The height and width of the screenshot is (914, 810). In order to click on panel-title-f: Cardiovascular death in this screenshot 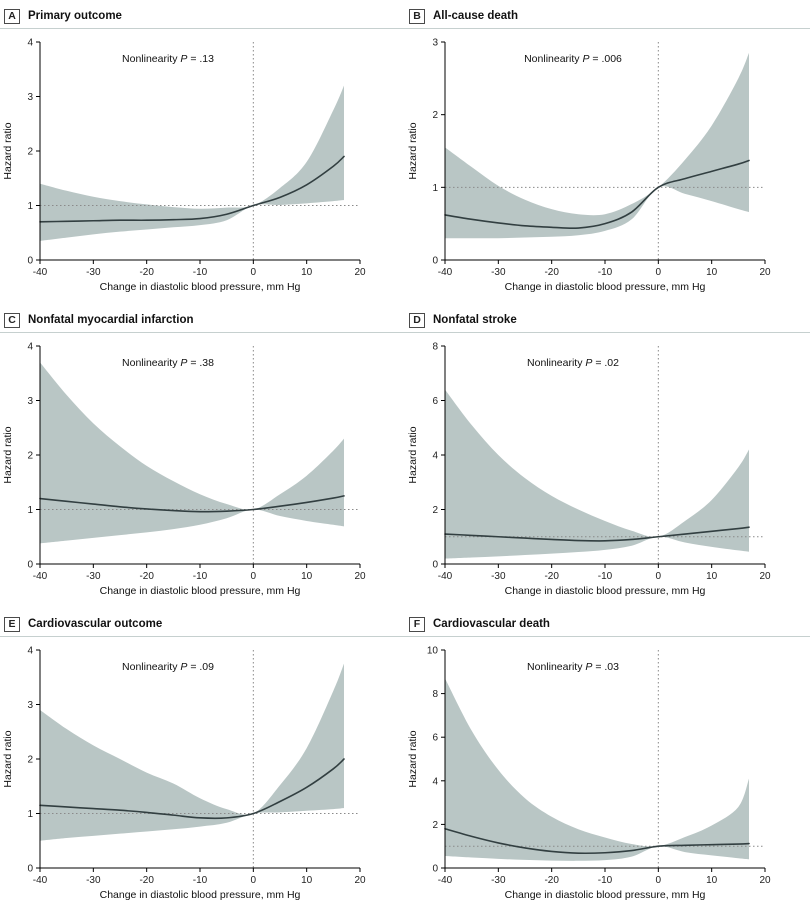, I will do `click(491, 624)`.